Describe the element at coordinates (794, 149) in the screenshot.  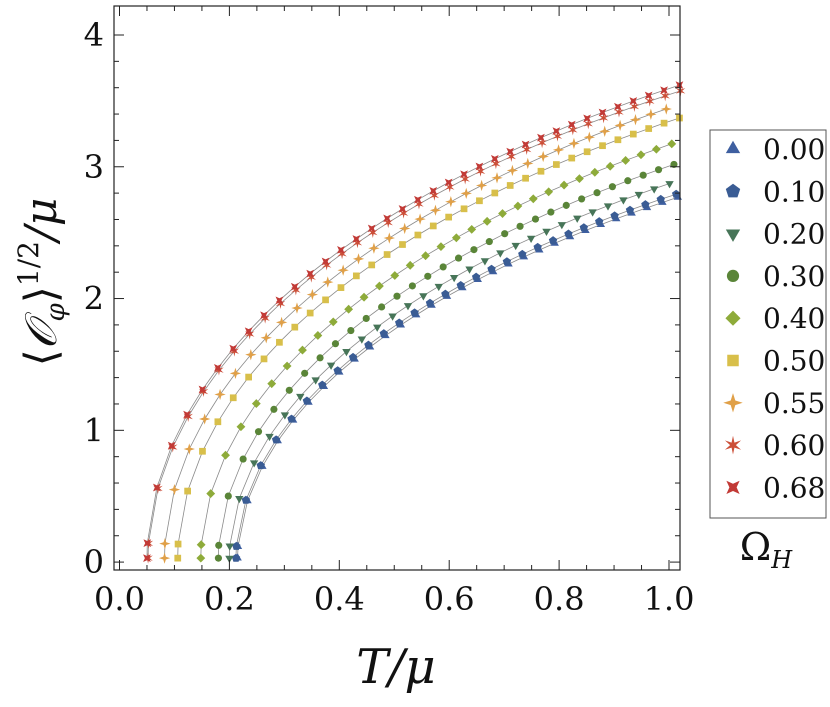
I see `legend-label-0: 0.00` at that location.